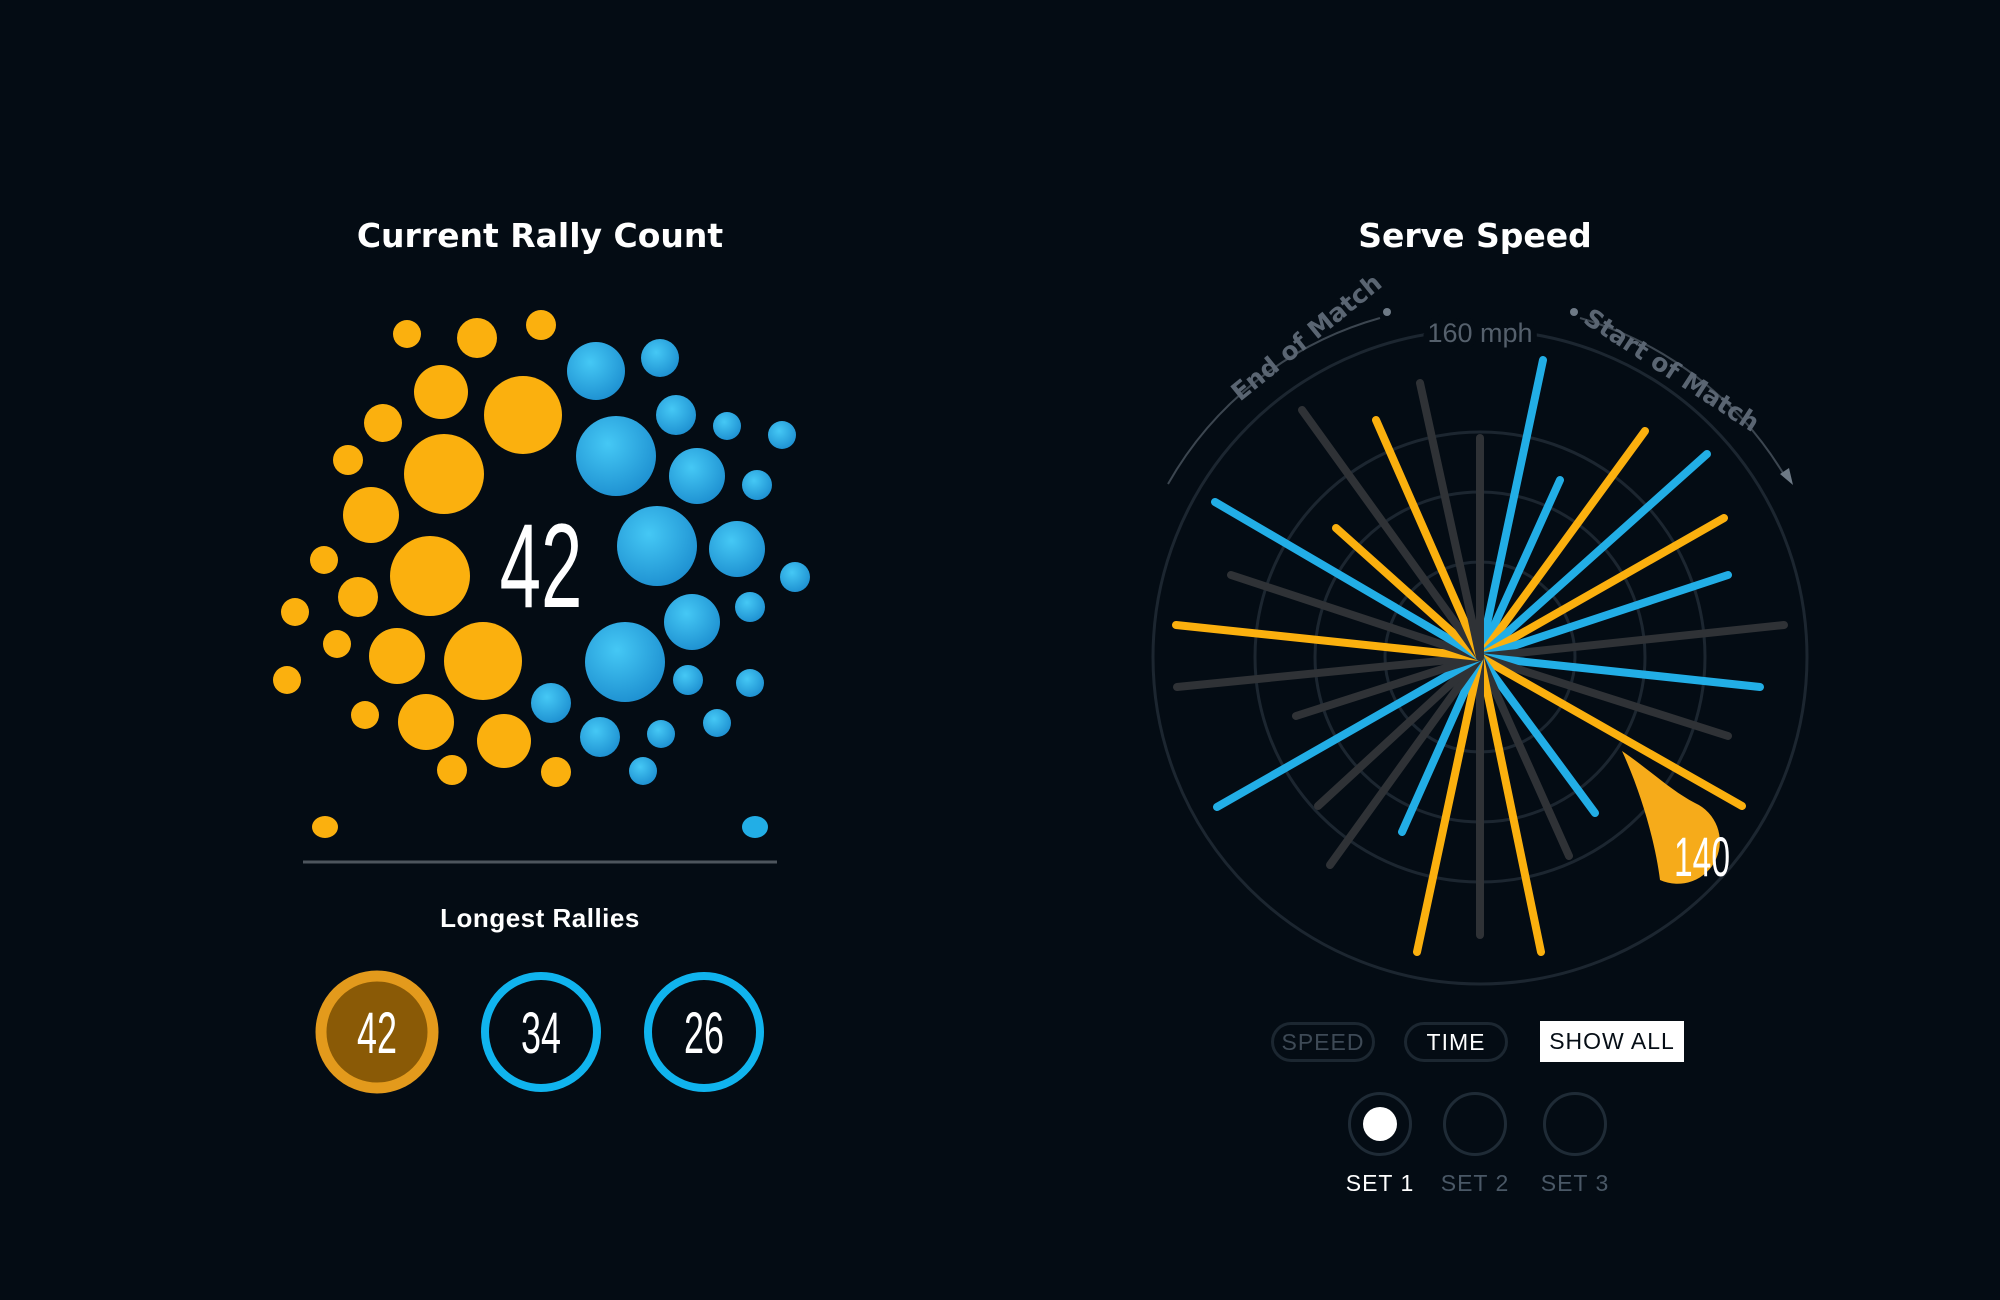  I want to click on rally-count-title: Current Rally Count, so click(540, 235).